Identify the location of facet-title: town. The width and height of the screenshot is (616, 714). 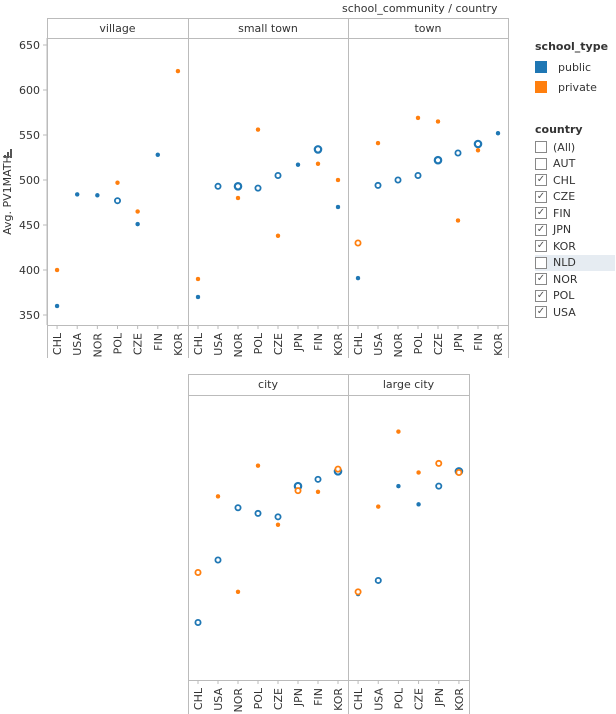
(427, 28).